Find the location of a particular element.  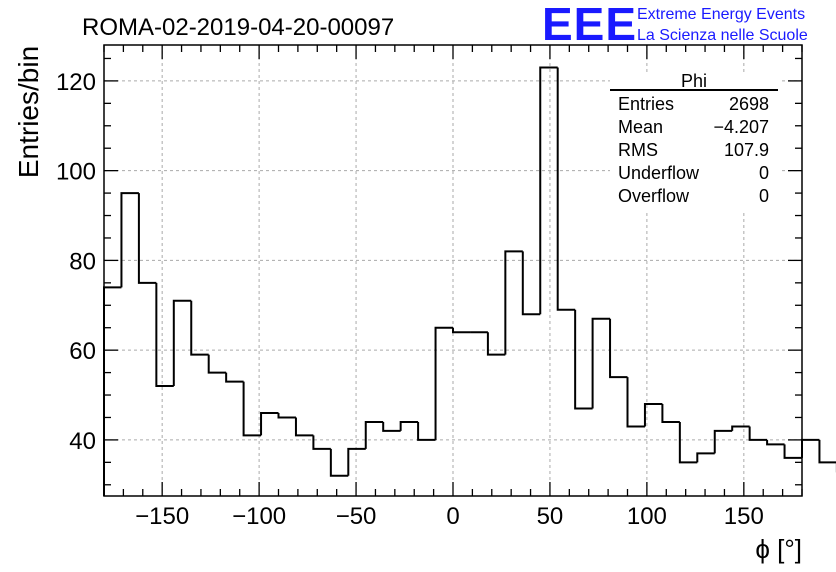

logo-line-2: La Scienza nelle Scuole is located at coordinates (722, 35).